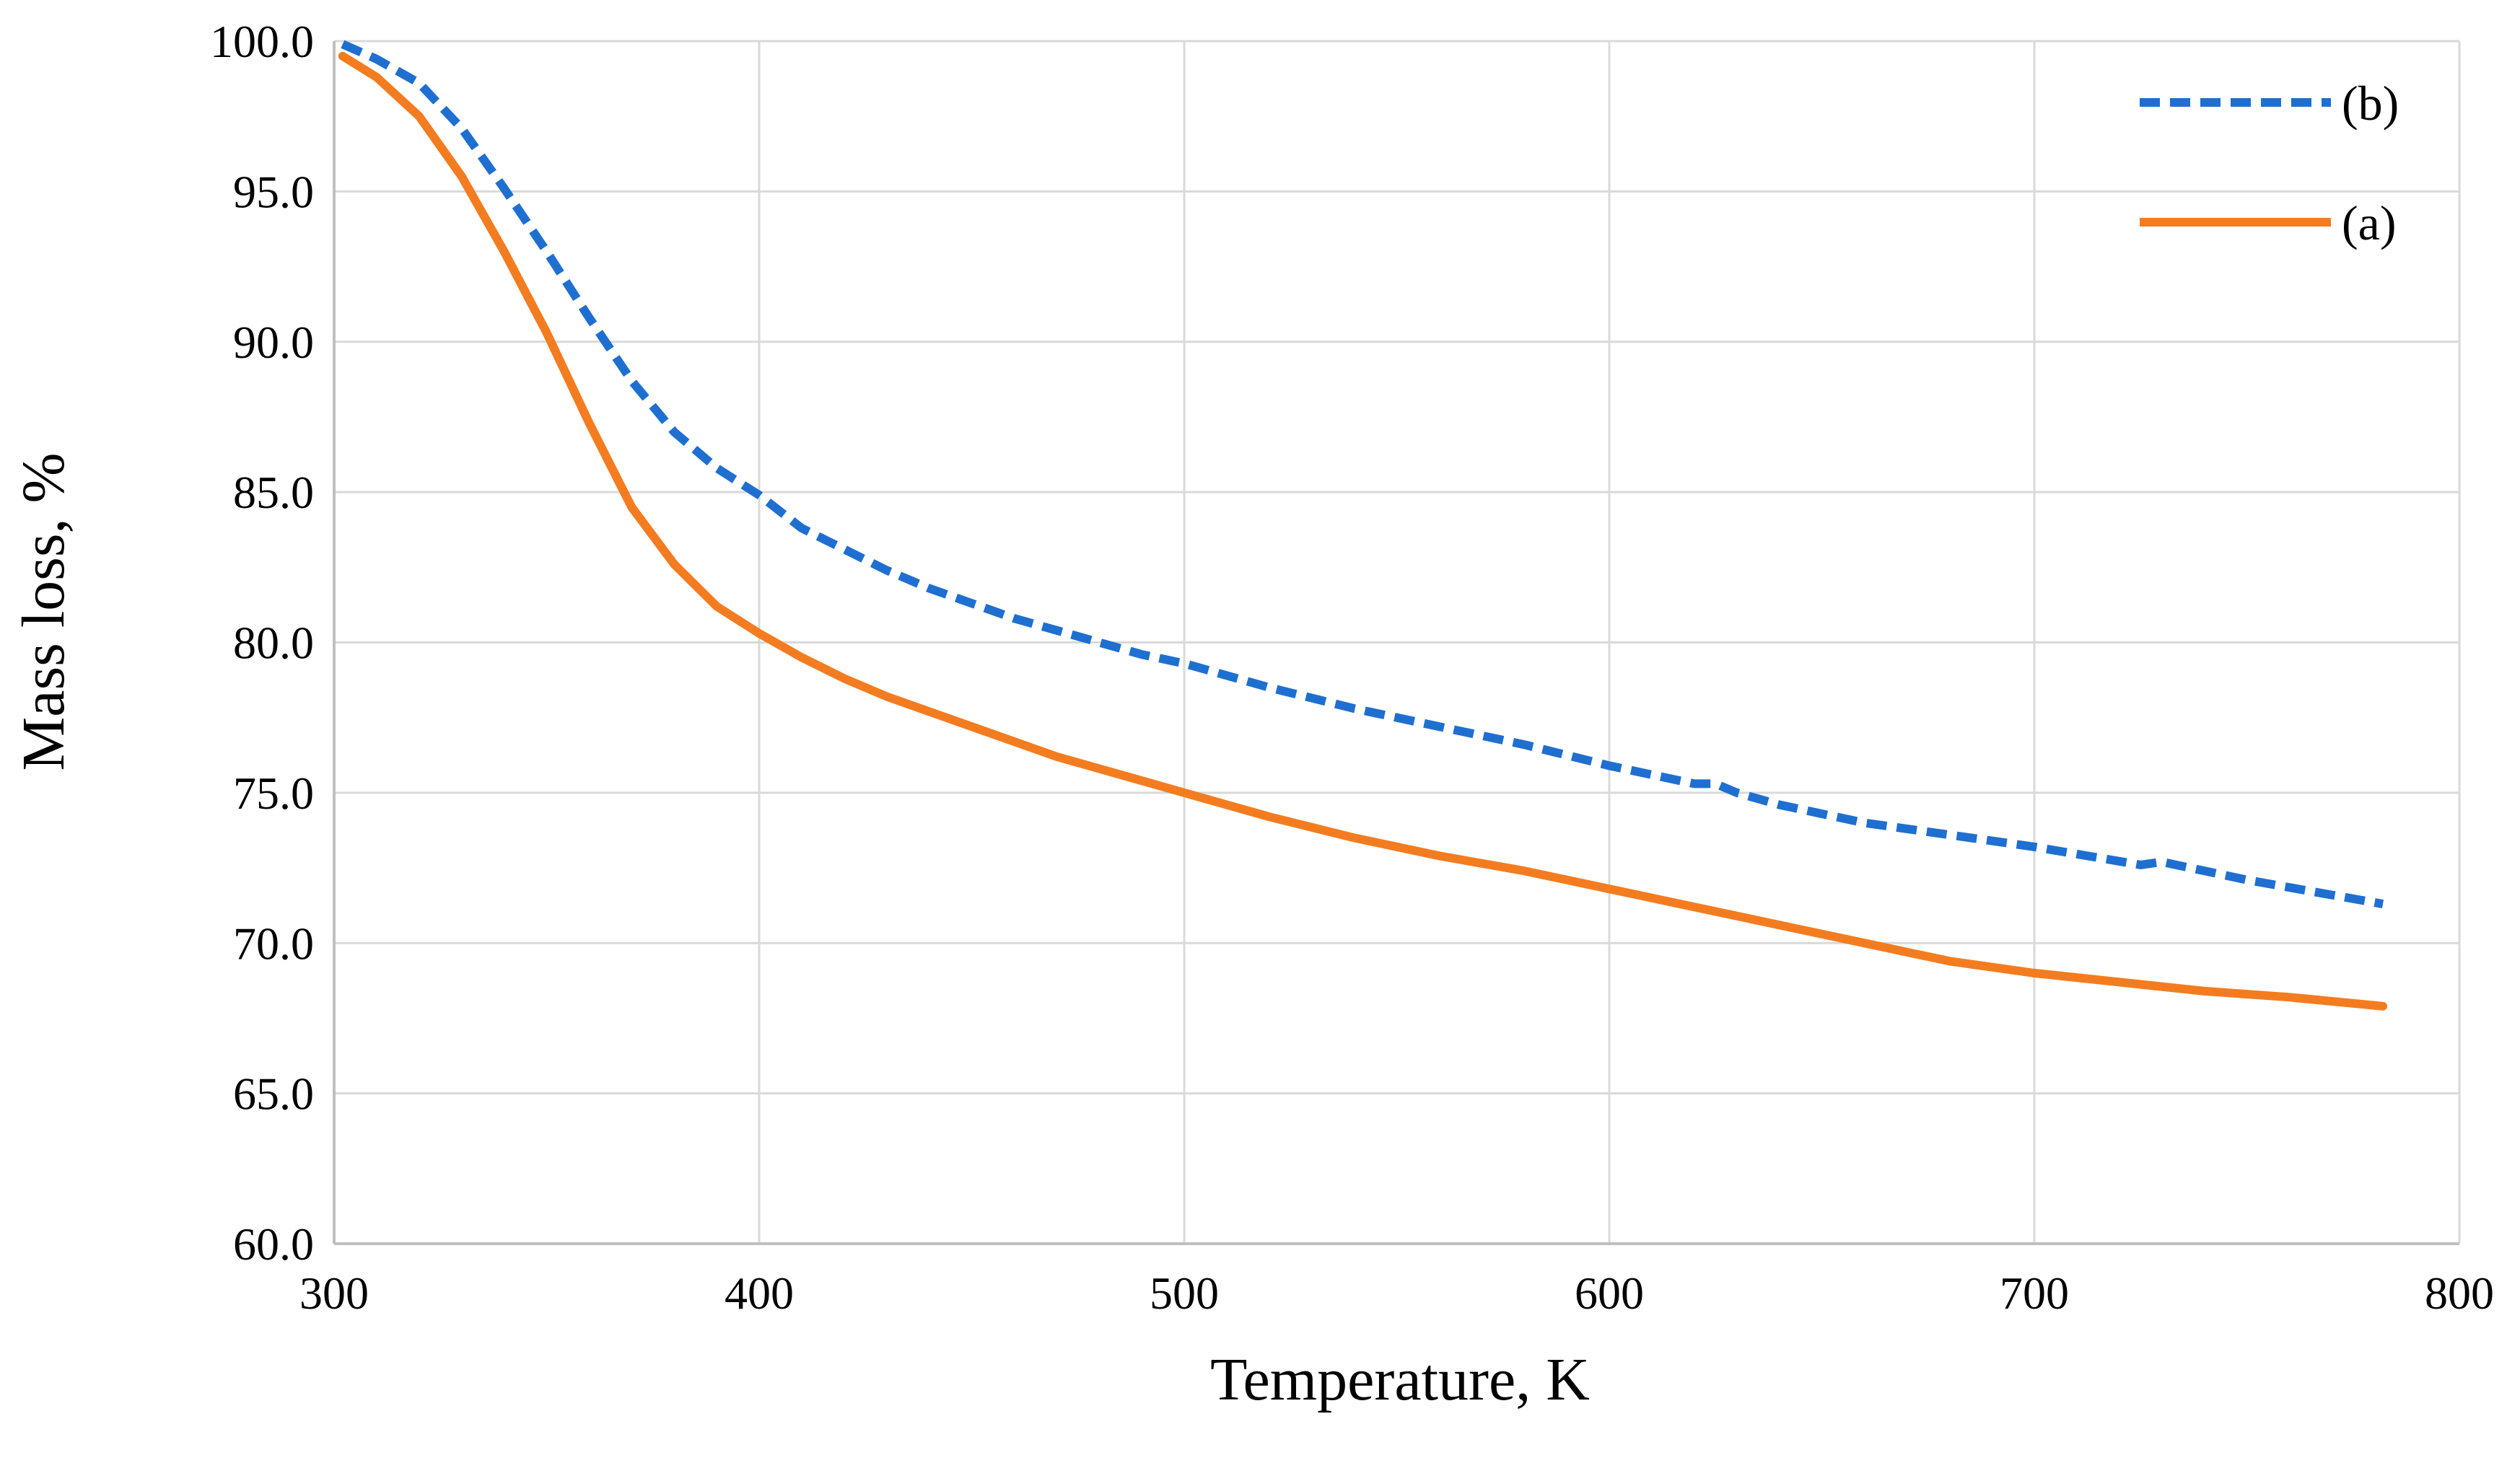  What do you see at coordinates (43, 611) in the screenshot?
I see `y-axis-title: Mass loss, %` at bounding box center [43, 611].